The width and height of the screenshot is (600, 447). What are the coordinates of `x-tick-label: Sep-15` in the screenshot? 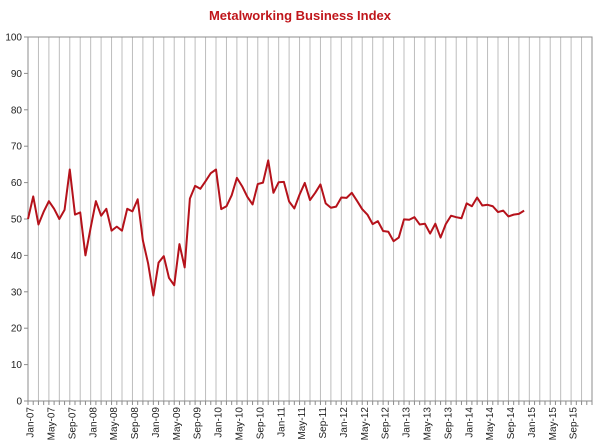 It's located at (574, 423).